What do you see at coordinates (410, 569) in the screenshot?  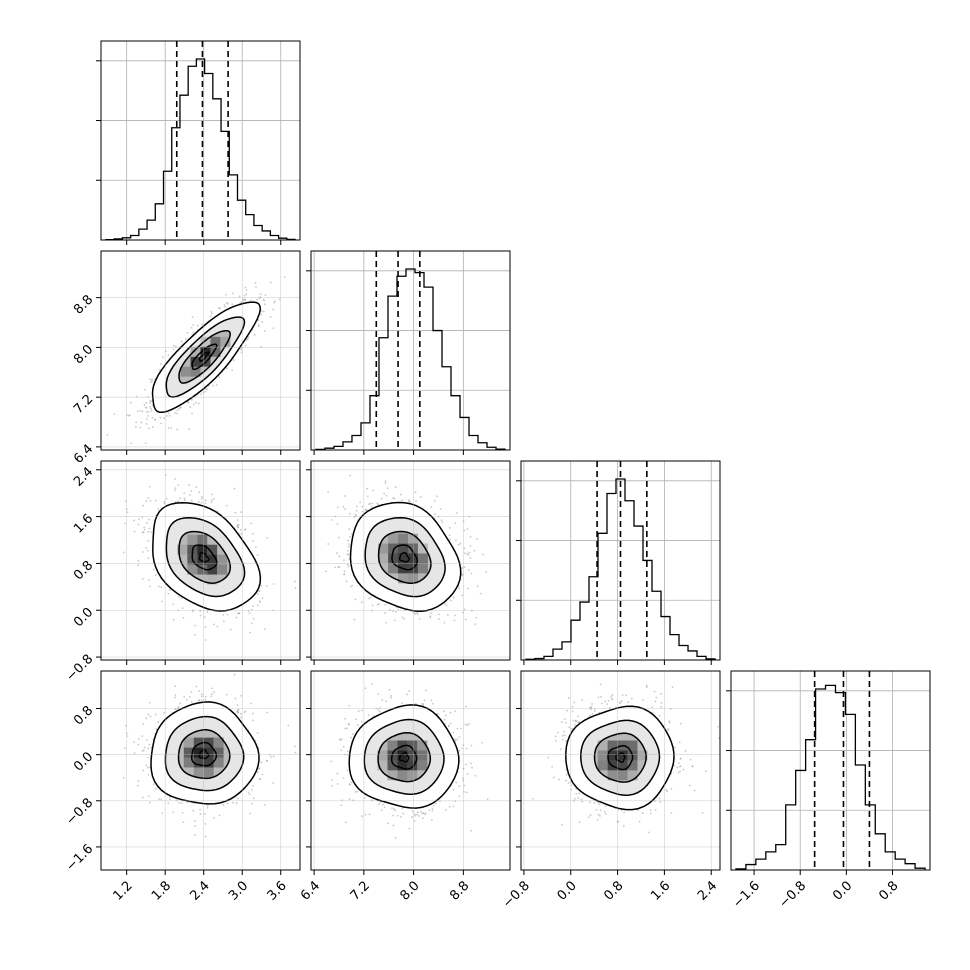 I see `panel-2d-p1-p2` at bounding box center [410, 569].